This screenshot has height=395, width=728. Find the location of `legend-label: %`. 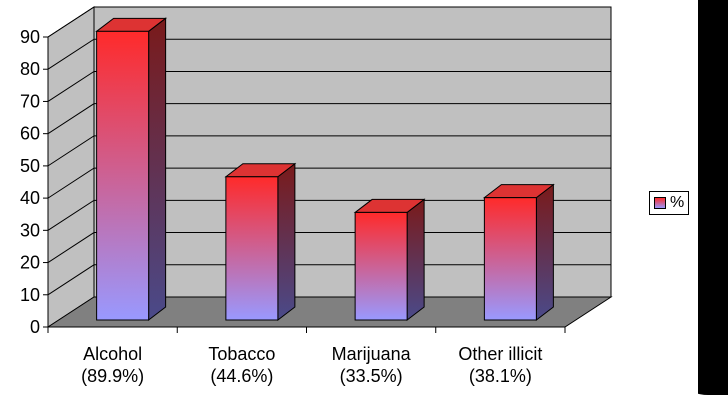

legend-label: % is located at coordinates (677, 202).